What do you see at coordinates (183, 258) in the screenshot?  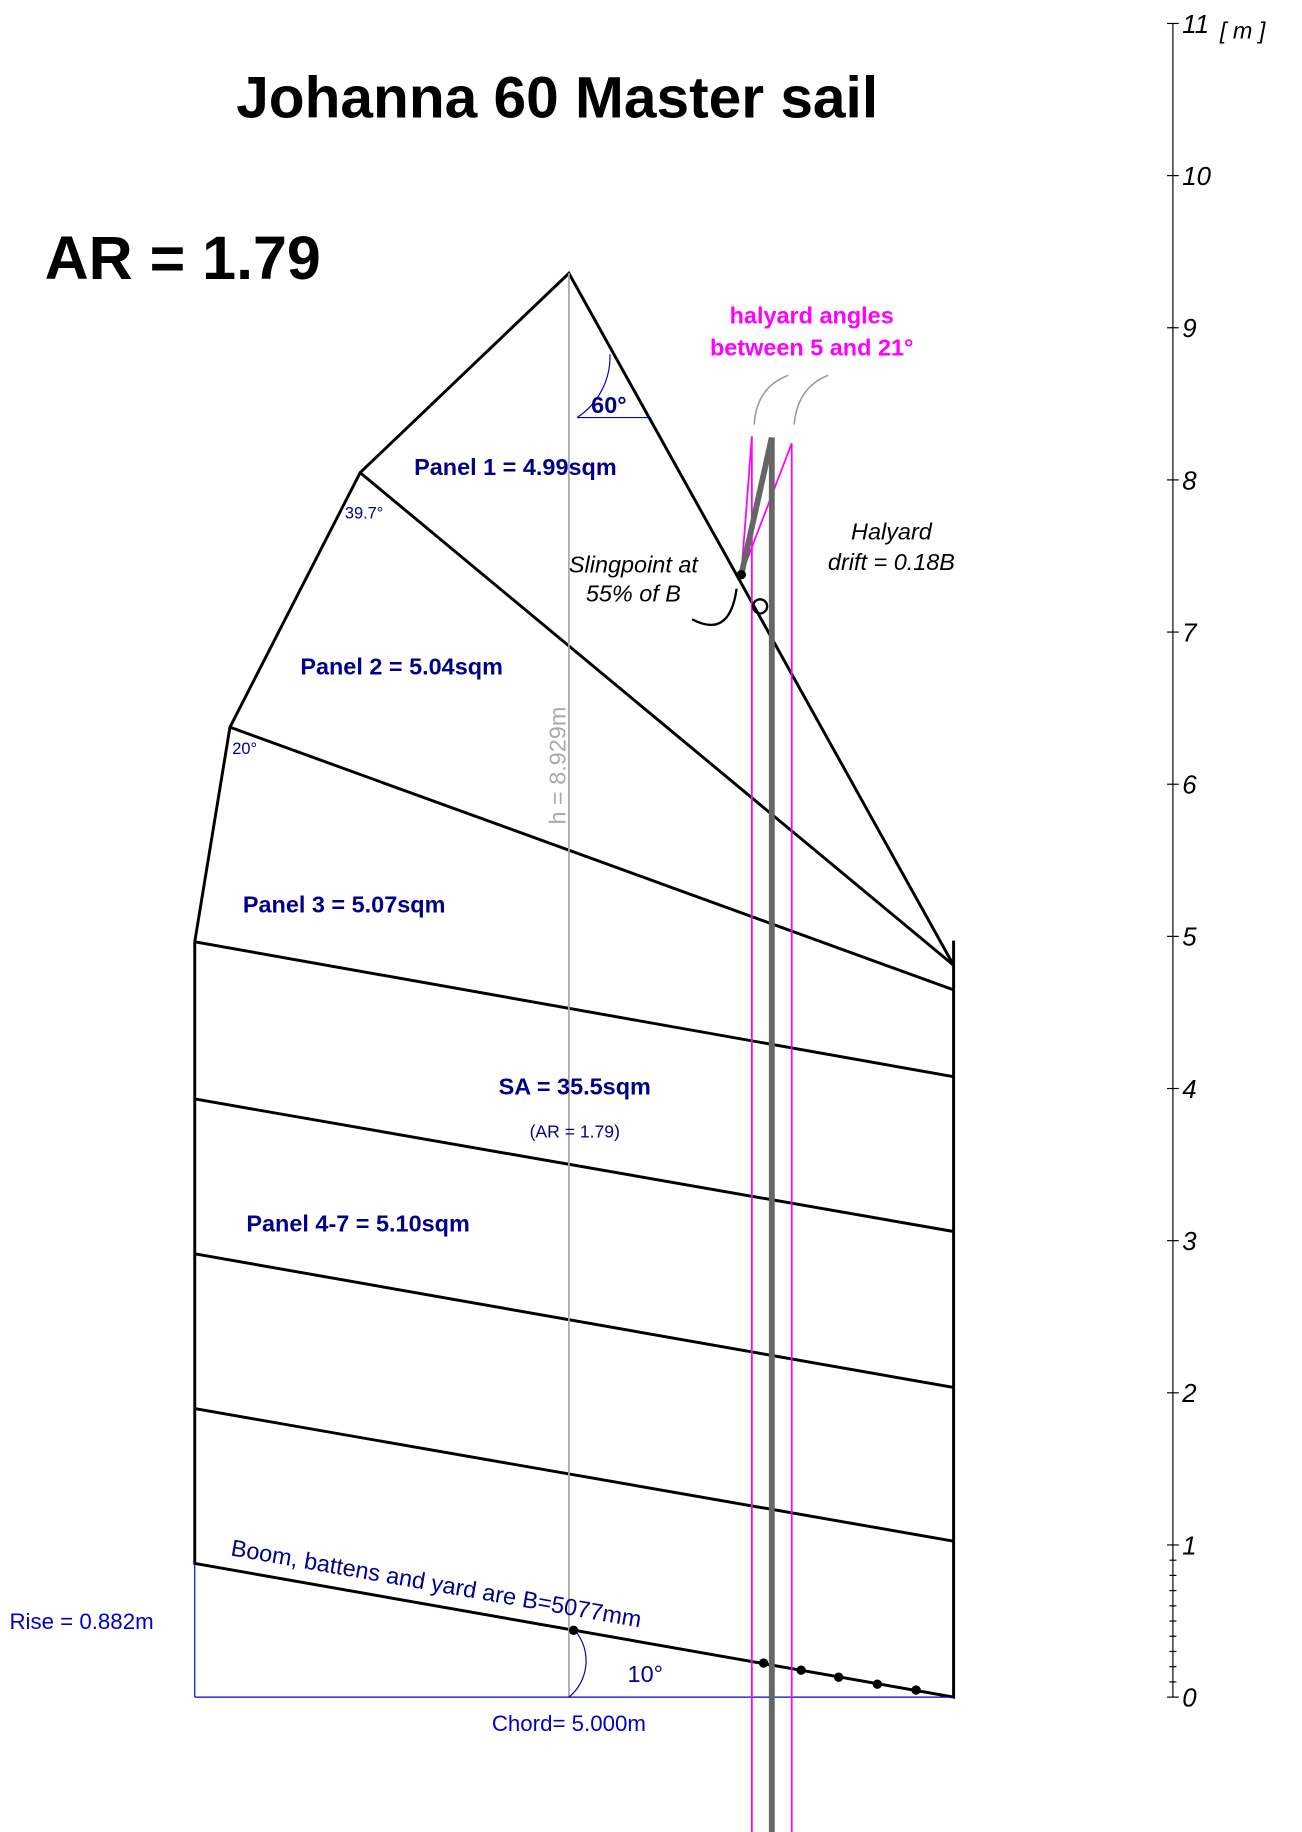 I see `ar: AR = 1.79` at bounding box center [183, 258].